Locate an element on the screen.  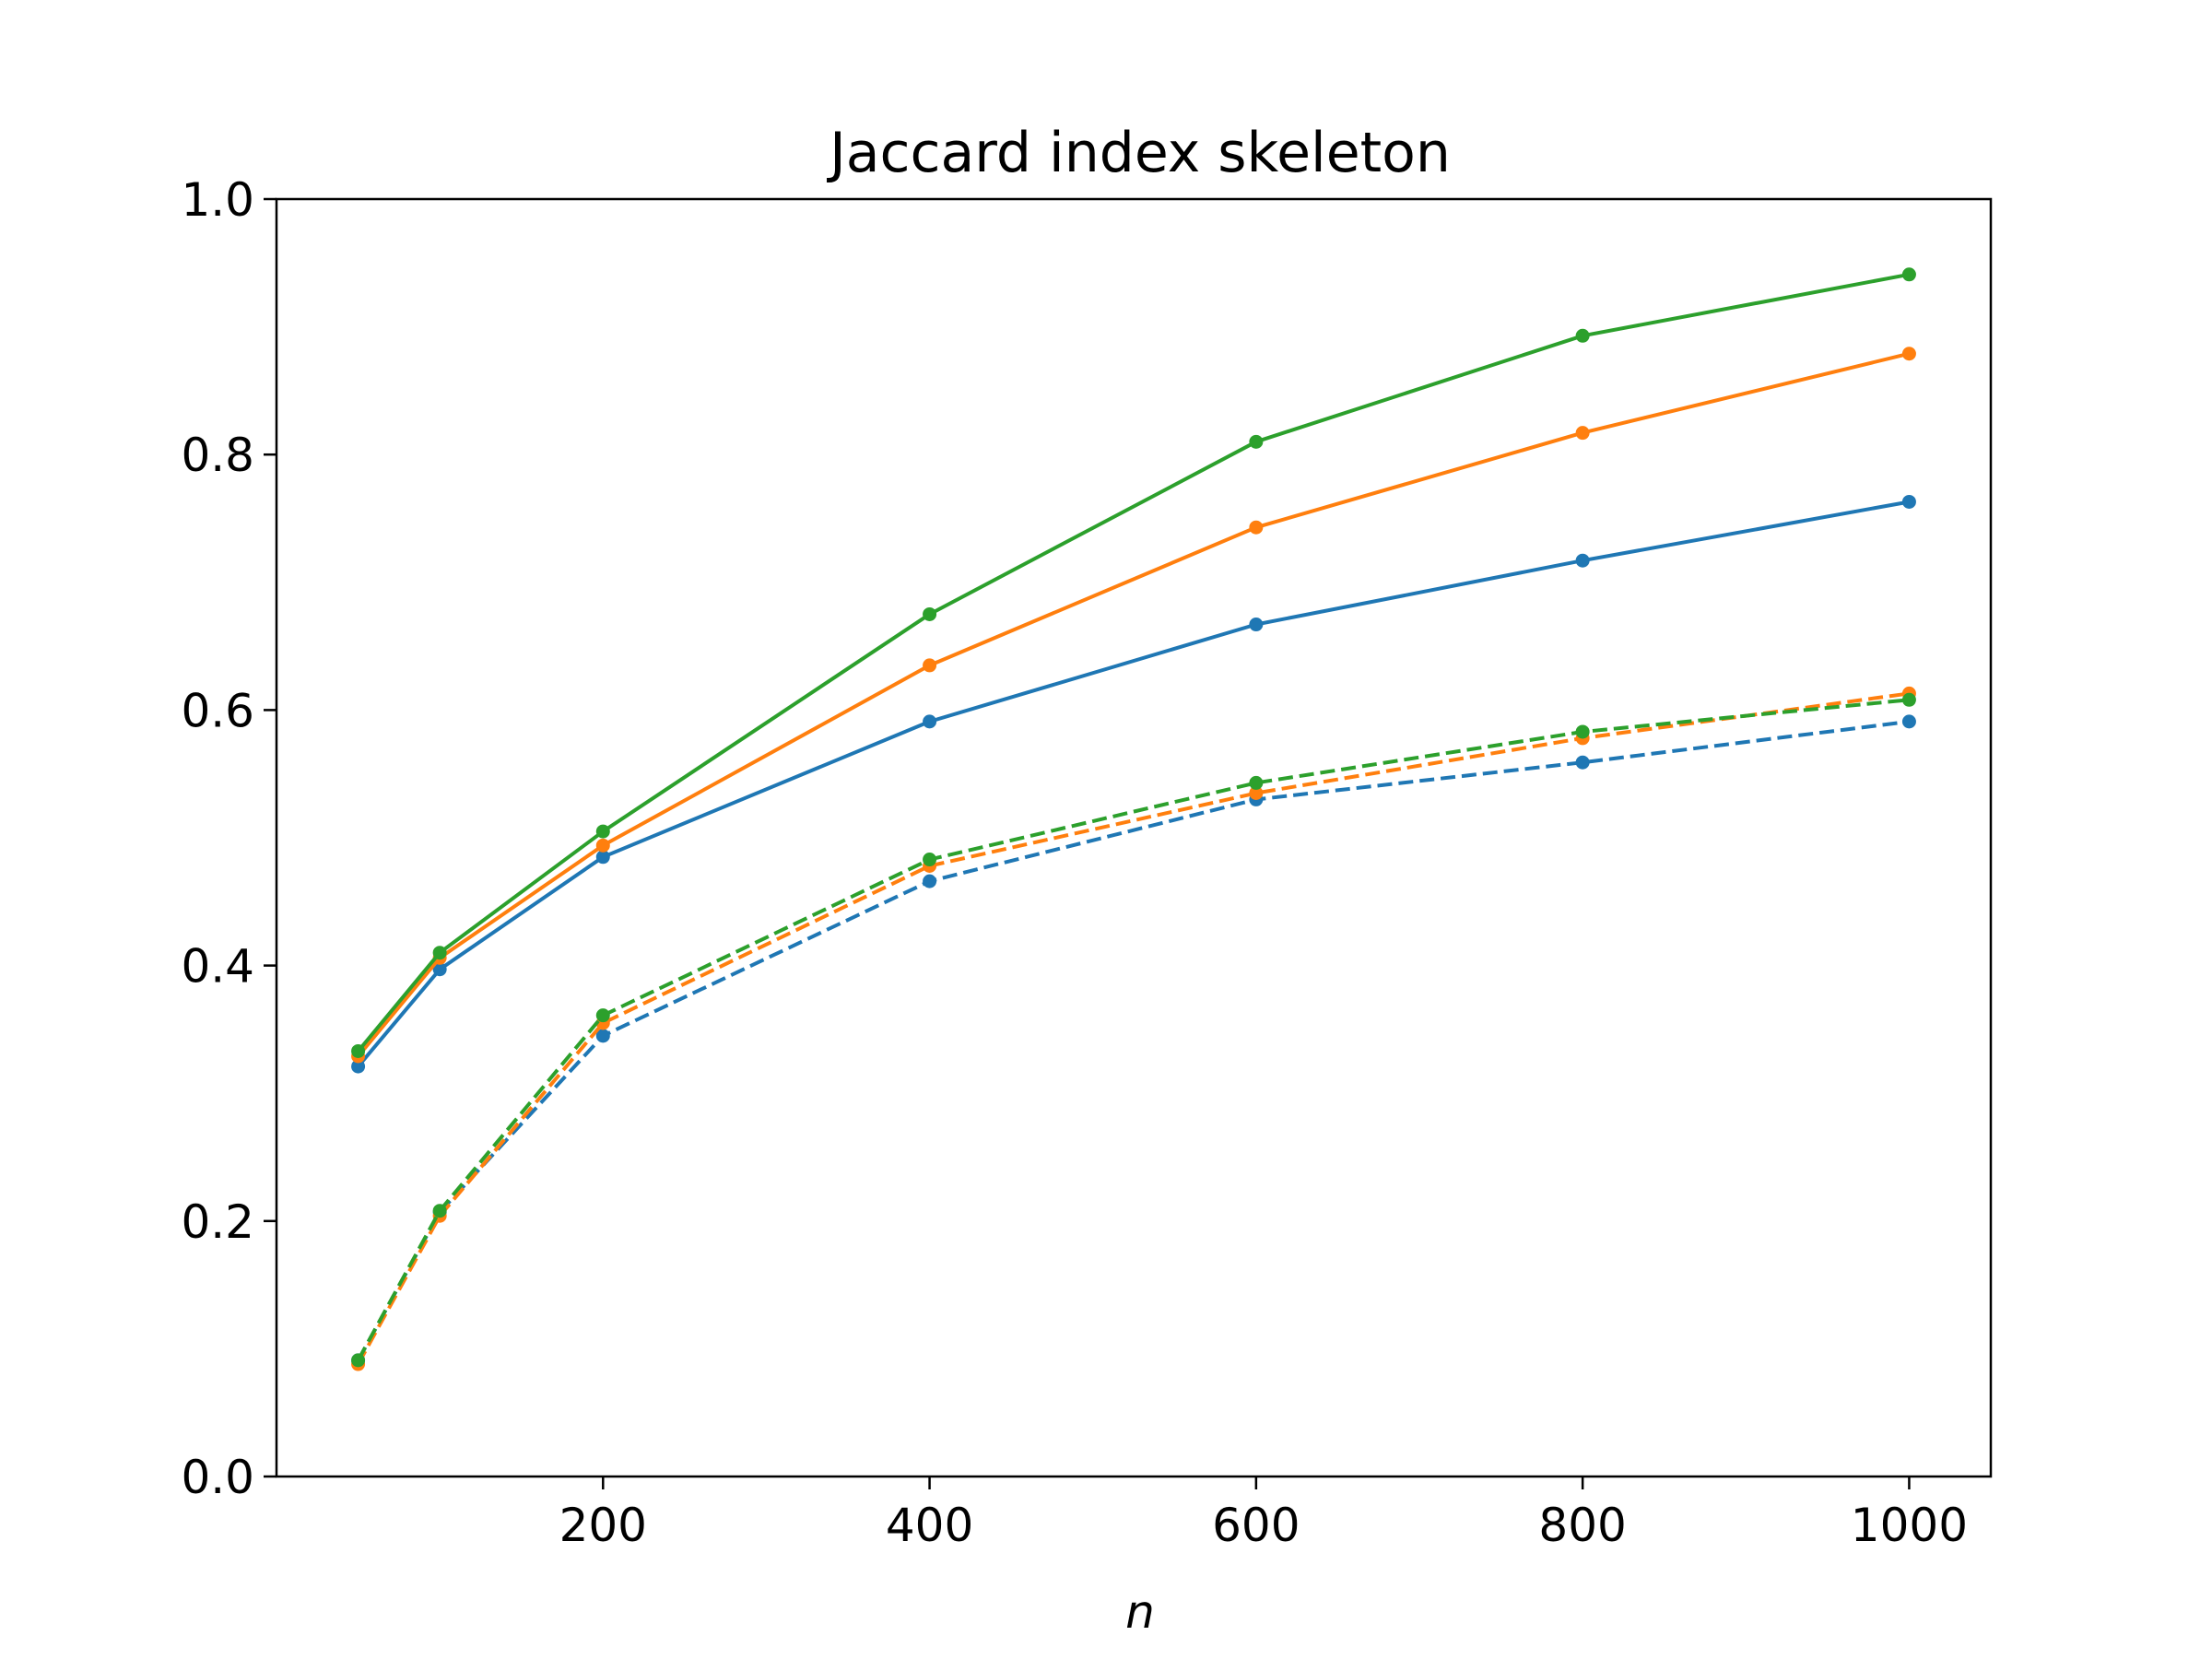
y-tick-label: 0.6 is located at coordinates (217, 710).